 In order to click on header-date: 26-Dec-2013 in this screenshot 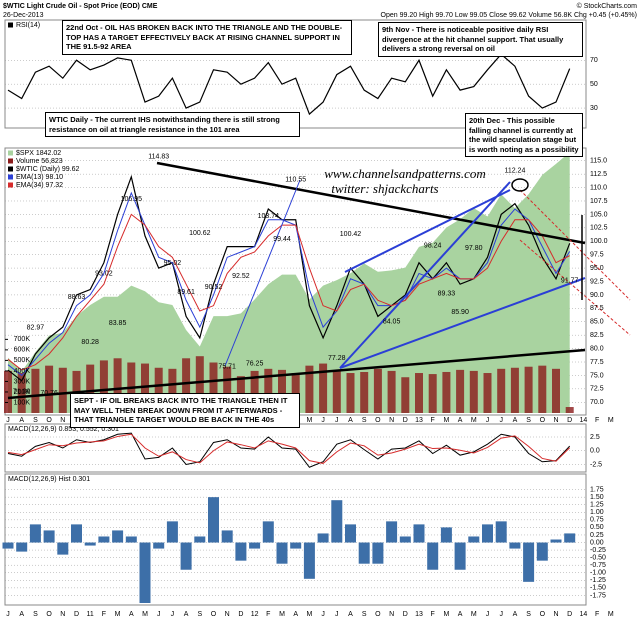, I will do `click(23, 15)`.